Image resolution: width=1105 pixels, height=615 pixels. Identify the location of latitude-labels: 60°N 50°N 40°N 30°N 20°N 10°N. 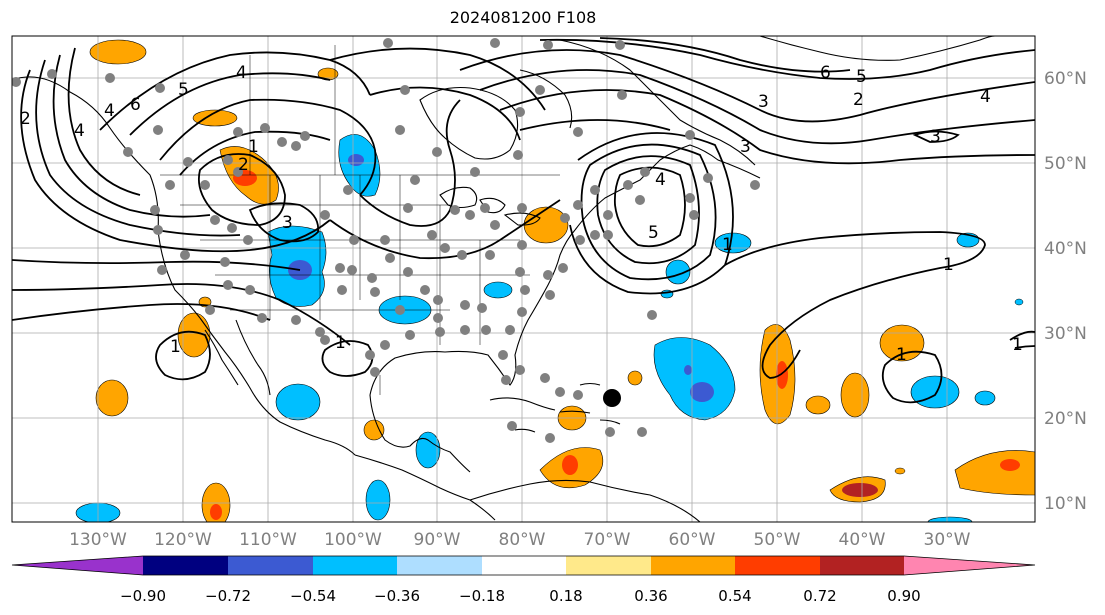
(1065, 291).